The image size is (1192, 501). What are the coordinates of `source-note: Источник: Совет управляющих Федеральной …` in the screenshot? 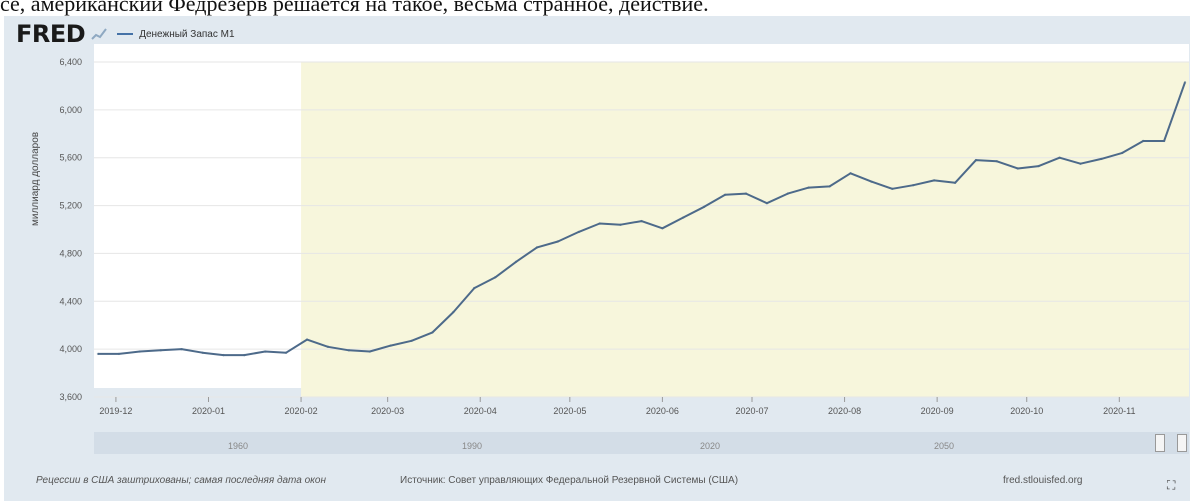 It's located at (569, 480).